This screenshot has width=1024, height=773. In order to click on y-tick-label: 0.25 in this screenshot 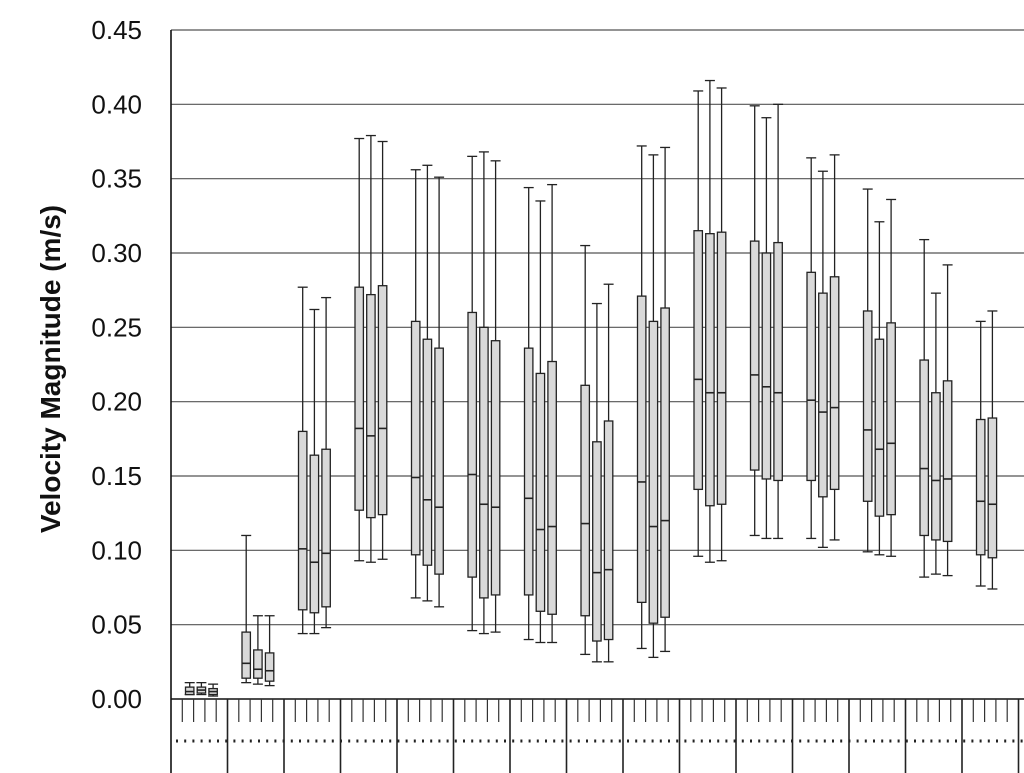, I will do `click(116, 327)`.